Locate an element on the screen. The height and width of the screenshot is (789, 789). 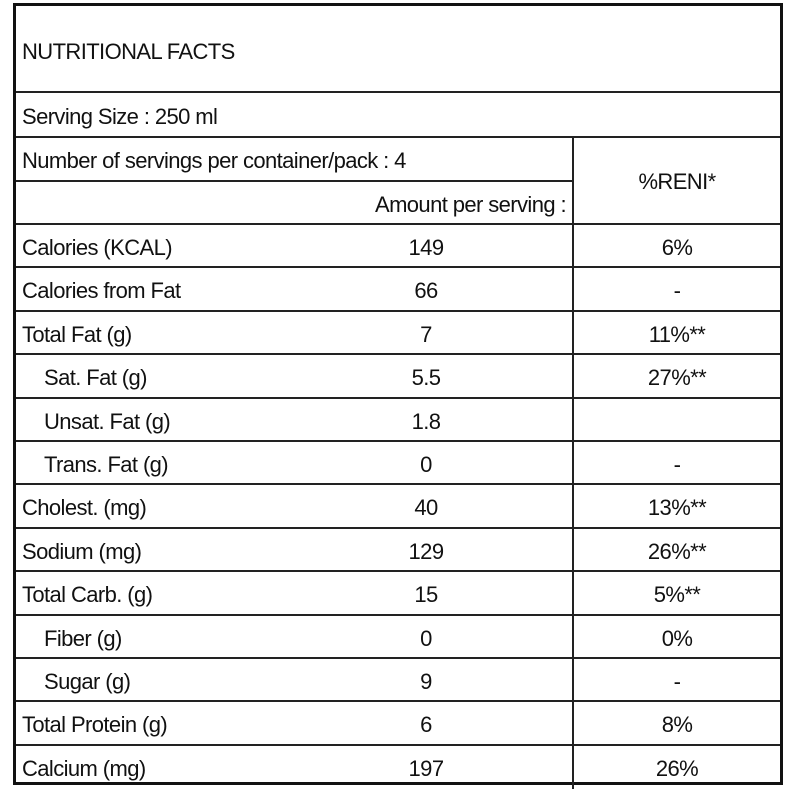
nutrient-amount: 5.5 is located at coordinates (426, 378).